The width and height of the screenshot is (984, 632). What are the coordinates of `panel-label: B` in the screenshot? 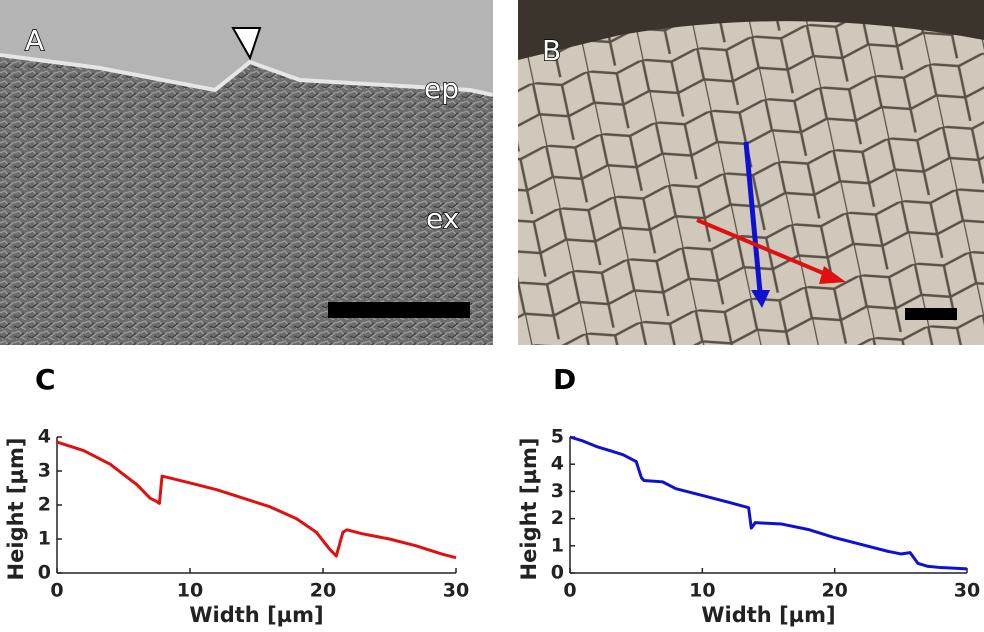 It's located at (551, 50).